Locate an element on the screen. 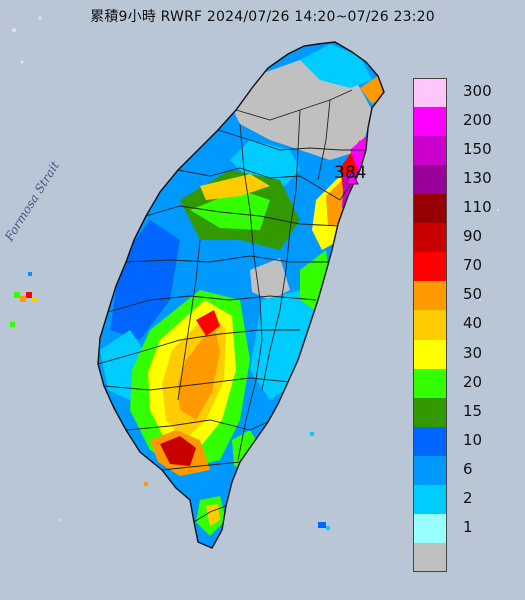 The image size is (525, 600). legend-row: 300 is located at coordinates (462, 93).